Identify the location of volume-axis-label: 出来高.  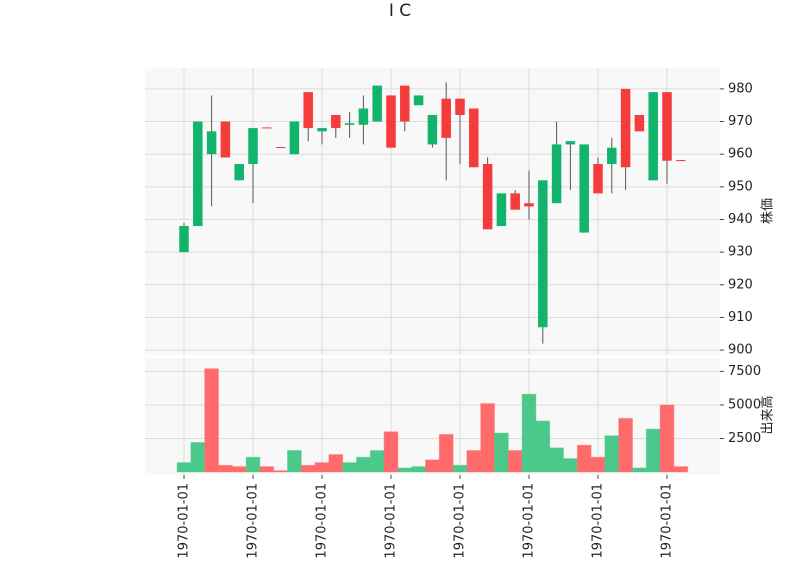
(768, 414).